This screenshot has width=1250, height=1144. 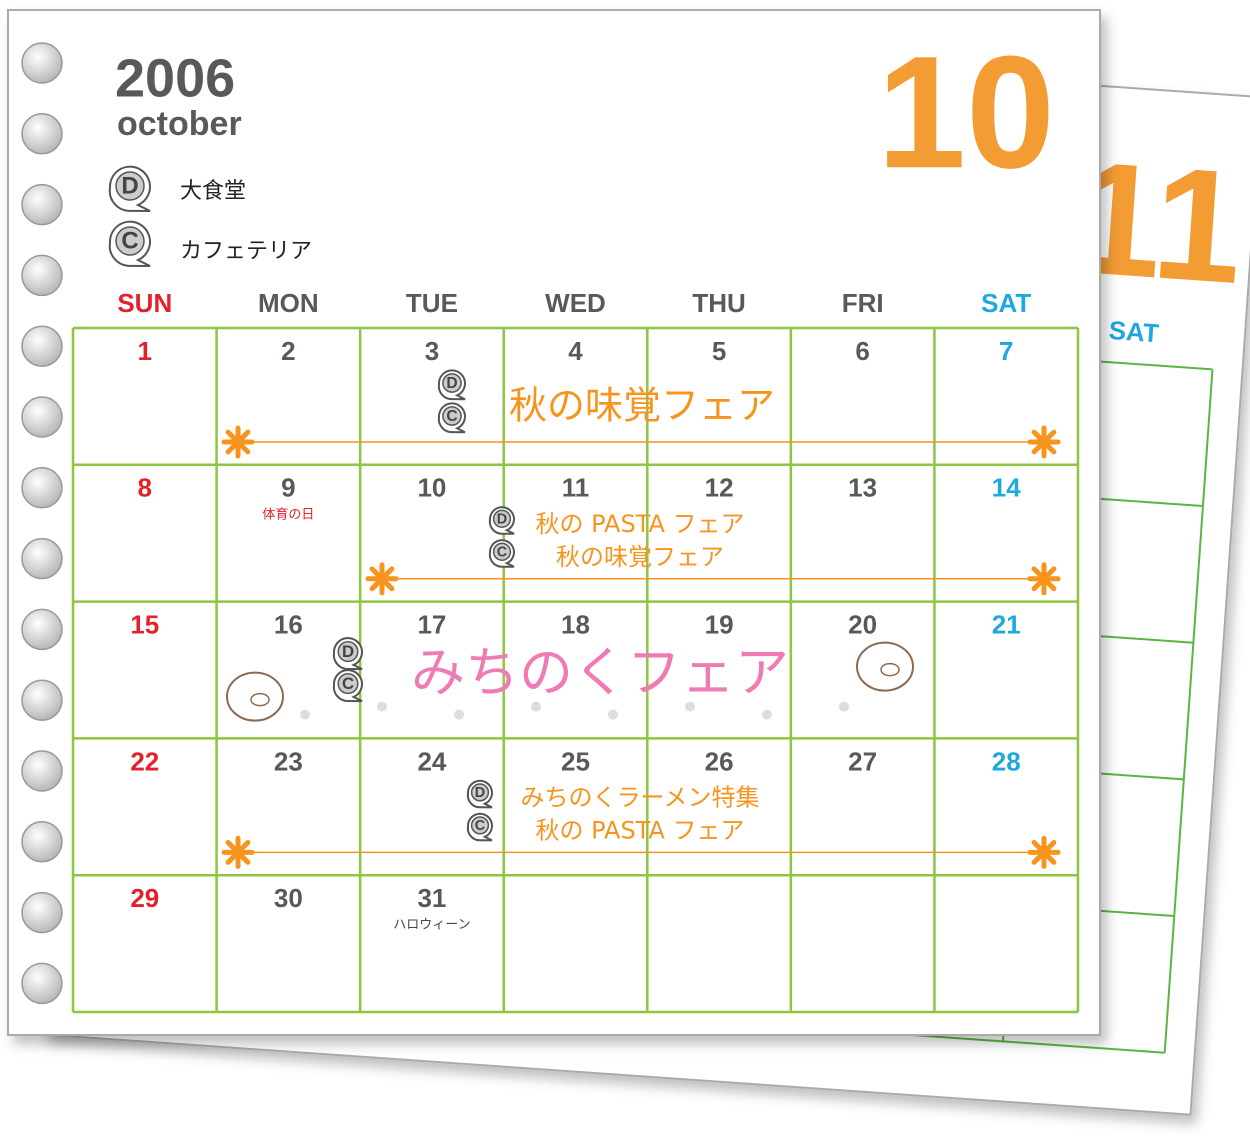 What do you see at coordinates (431, 925) in the screenshot?
I see `day-note: ハロウィーン` at bounding box center [431, 925].